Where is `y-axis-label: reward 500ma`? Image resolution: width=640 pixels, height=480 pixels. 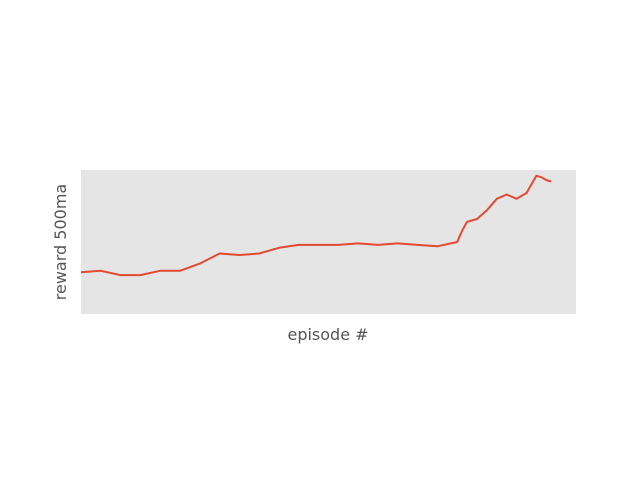 y-axis-label: reward 500ma is located at coordinates (60, 242).